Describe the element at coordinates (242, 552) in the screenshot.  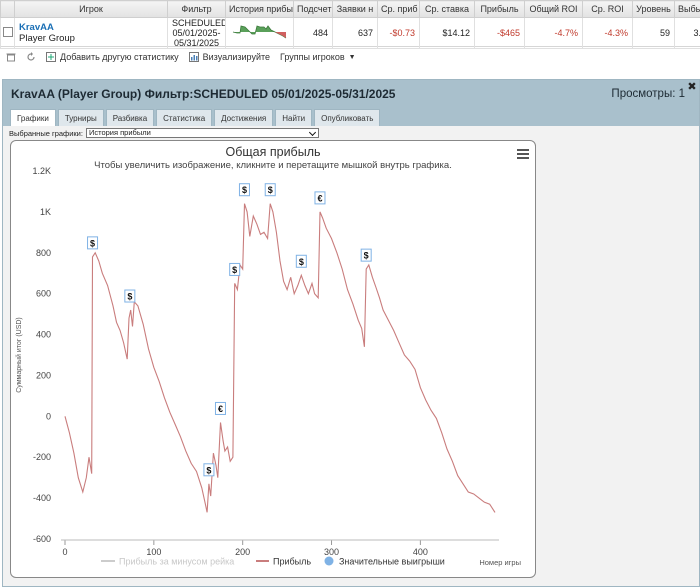
I see `x-tick-label: 200` at that location.